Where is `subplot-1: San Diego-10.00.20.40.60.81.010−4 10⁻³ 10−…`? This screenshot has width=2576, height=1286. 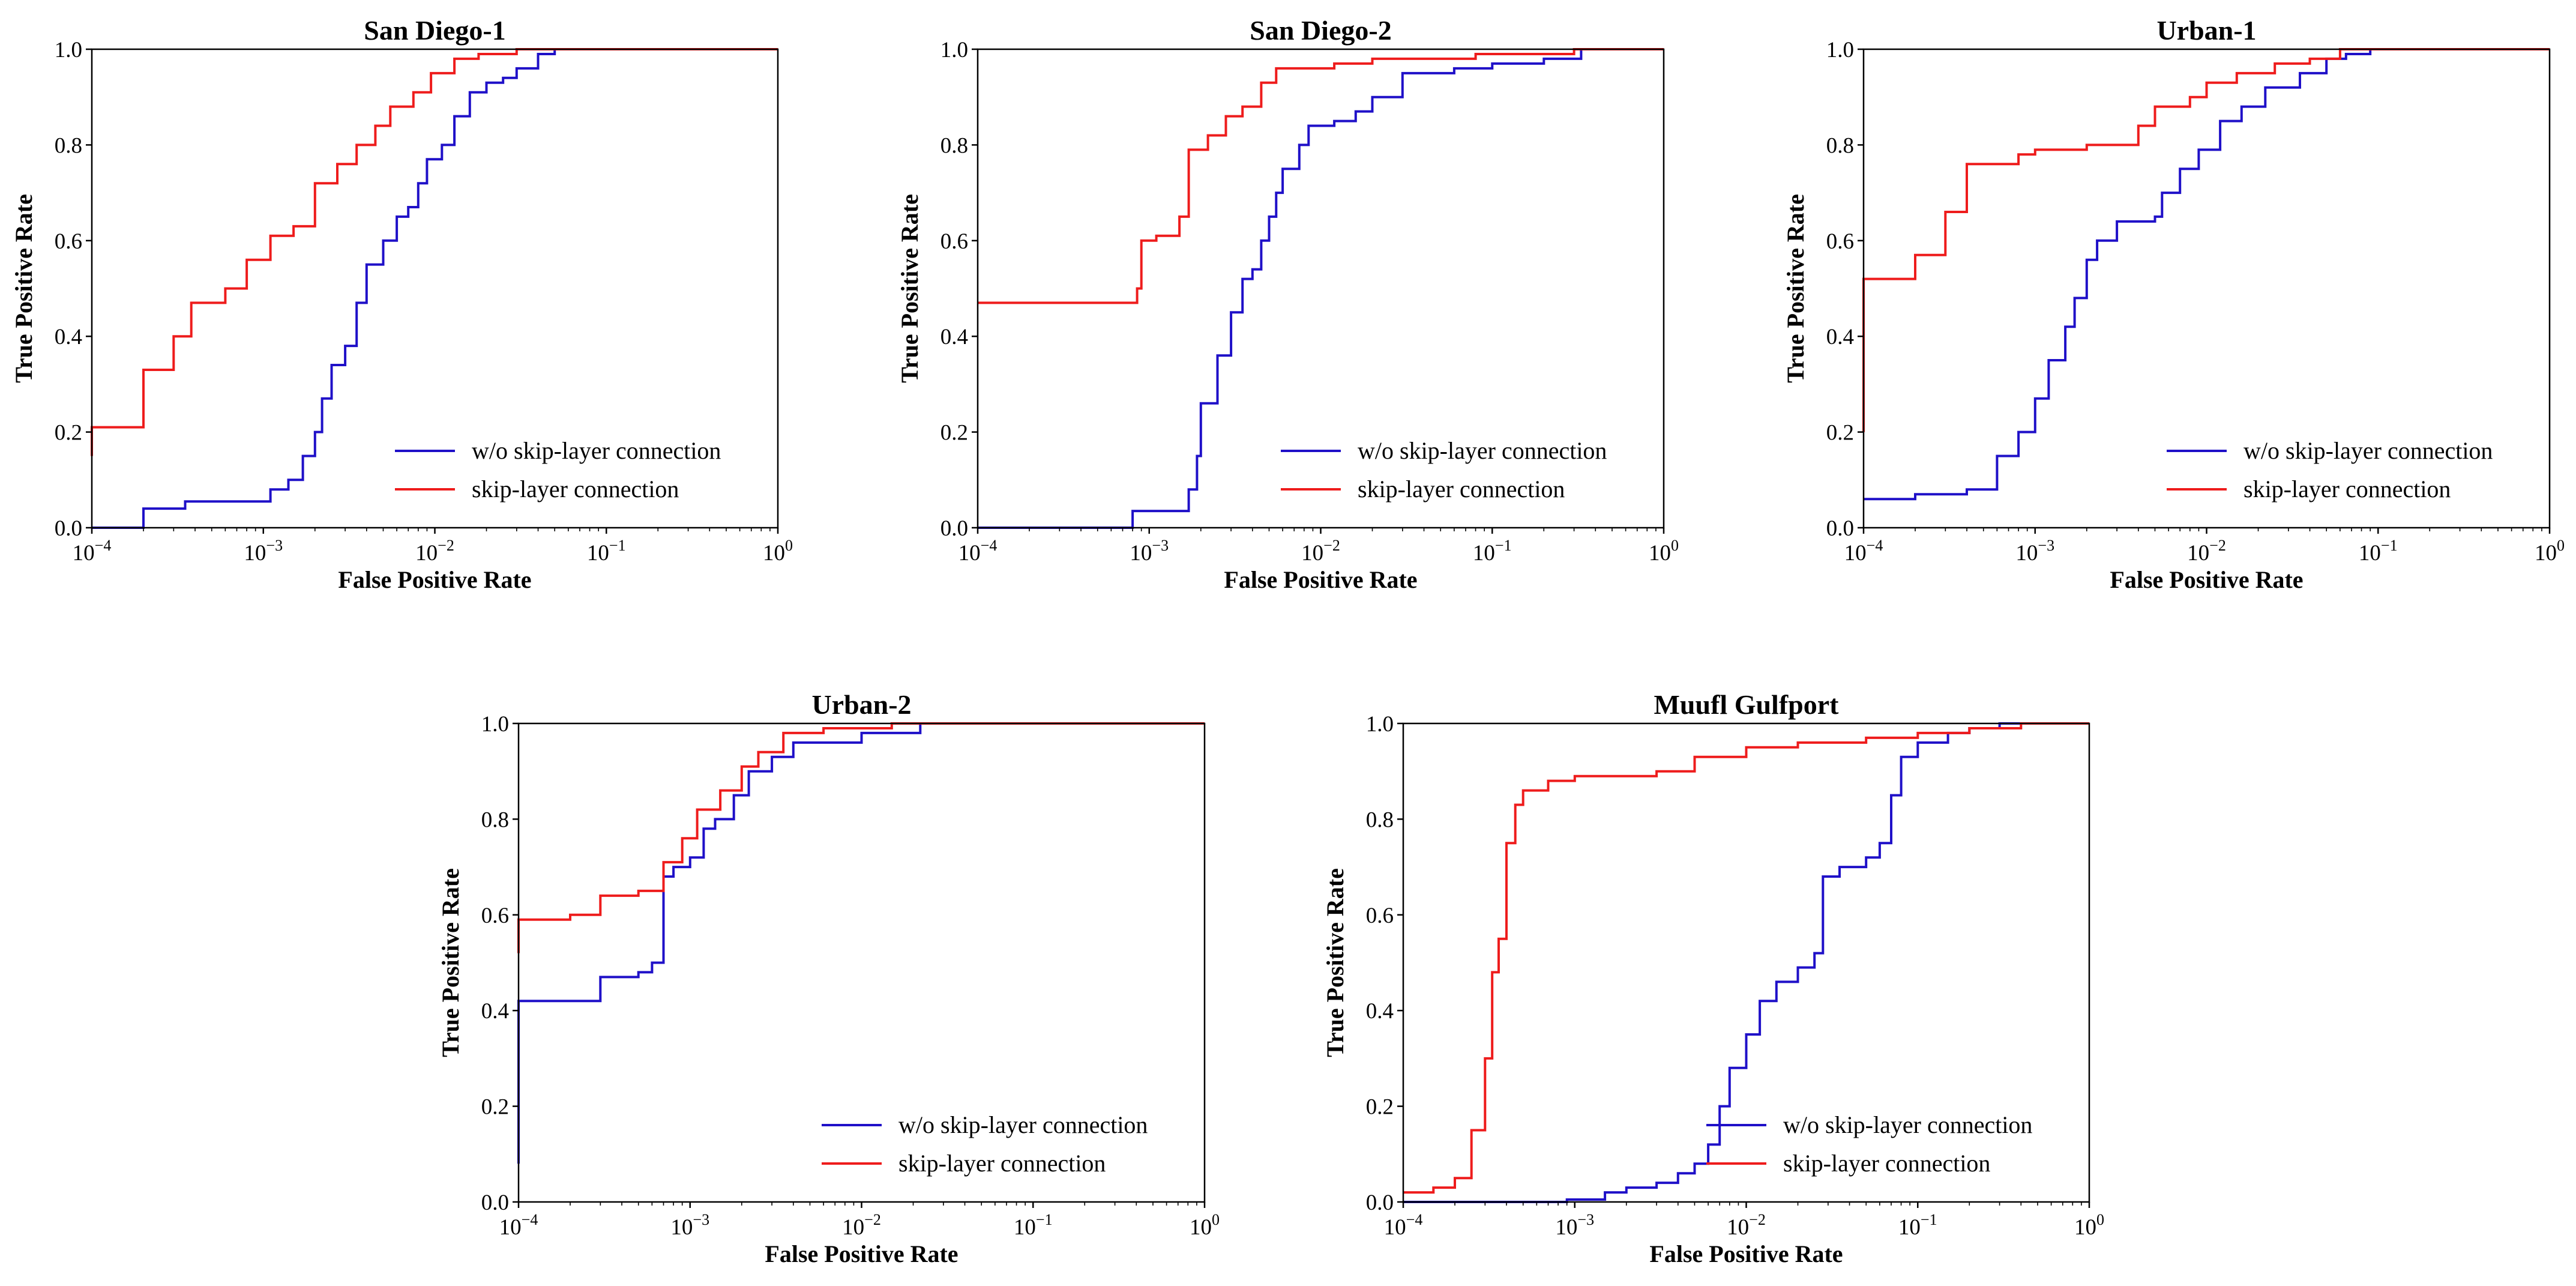 subplot-1: San Diego-10.00.20.40.60.81.010−4 10⁻³ 10−… is located at coordinates (401, 304).